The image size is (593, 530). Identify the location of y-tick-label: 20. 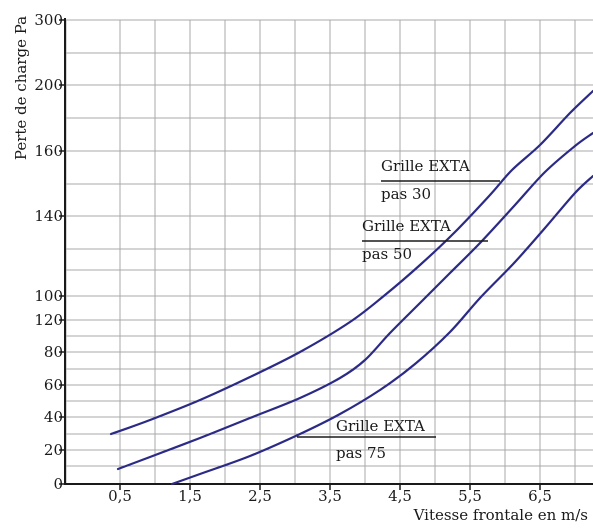
(53, 450).